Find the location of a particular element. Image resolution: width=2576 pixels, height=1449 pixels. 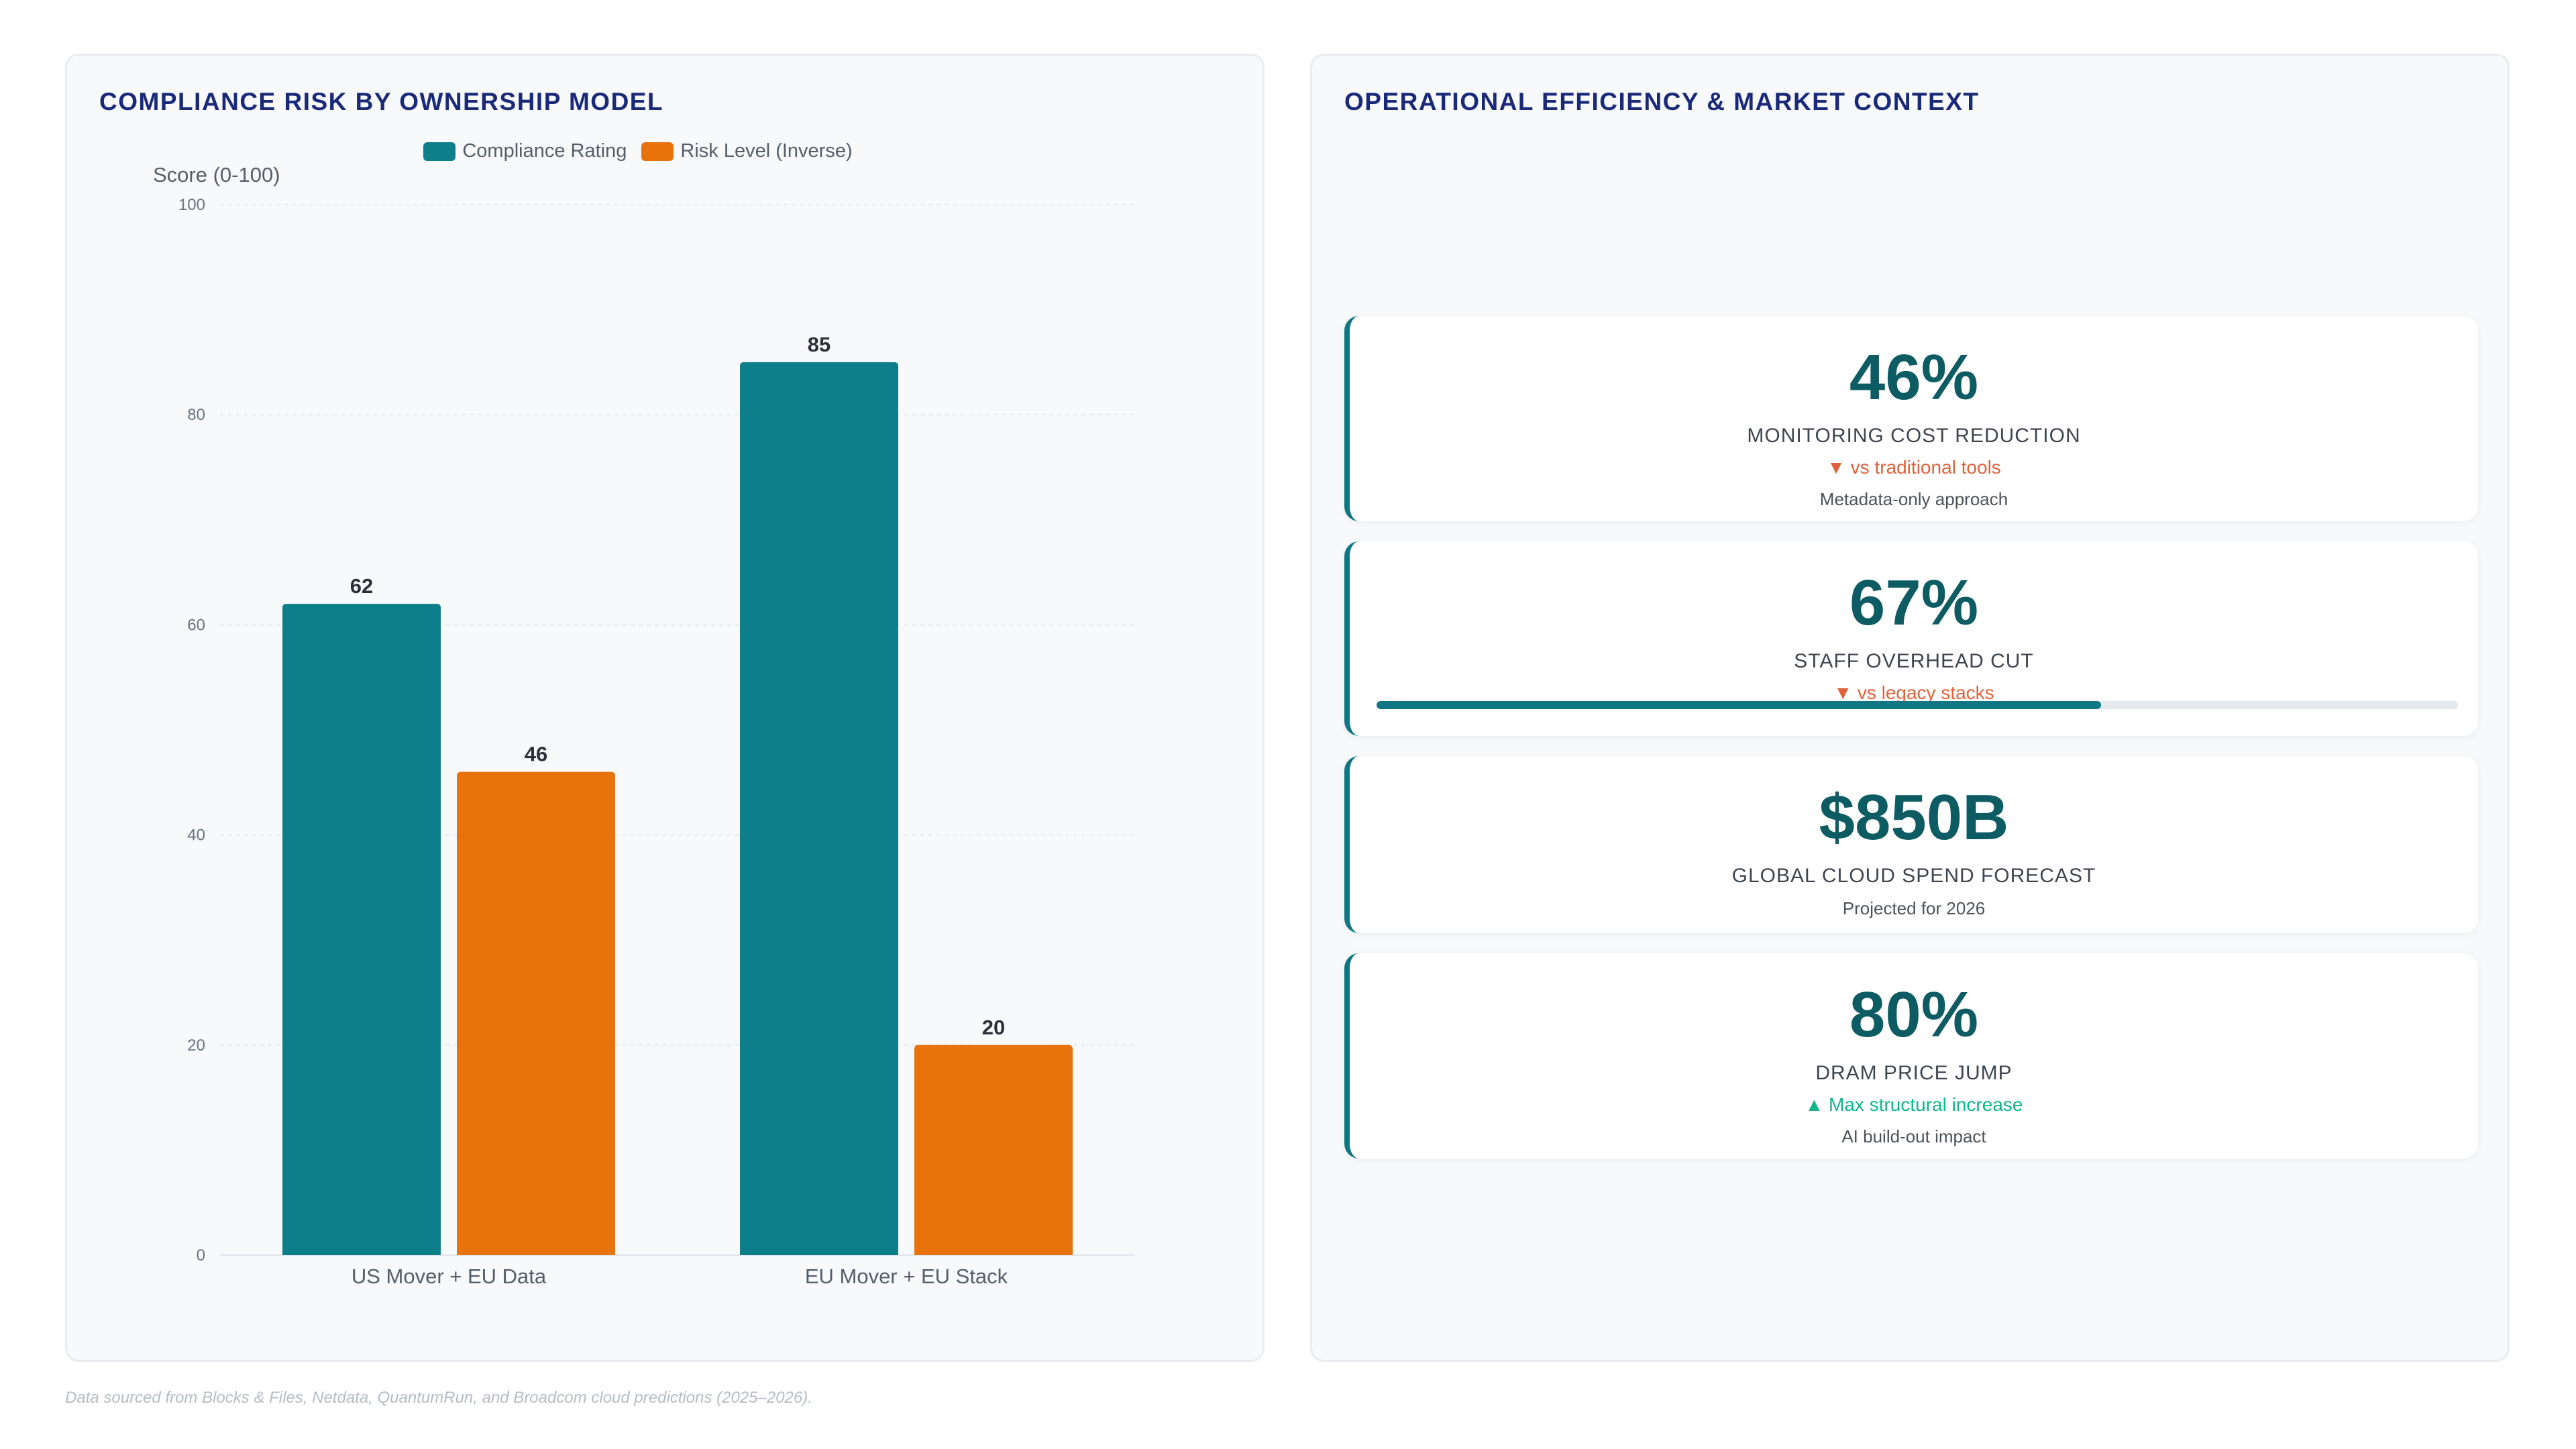

legend-label-risk: Risk Level (Inverse) is located at coordinates (766, 151).